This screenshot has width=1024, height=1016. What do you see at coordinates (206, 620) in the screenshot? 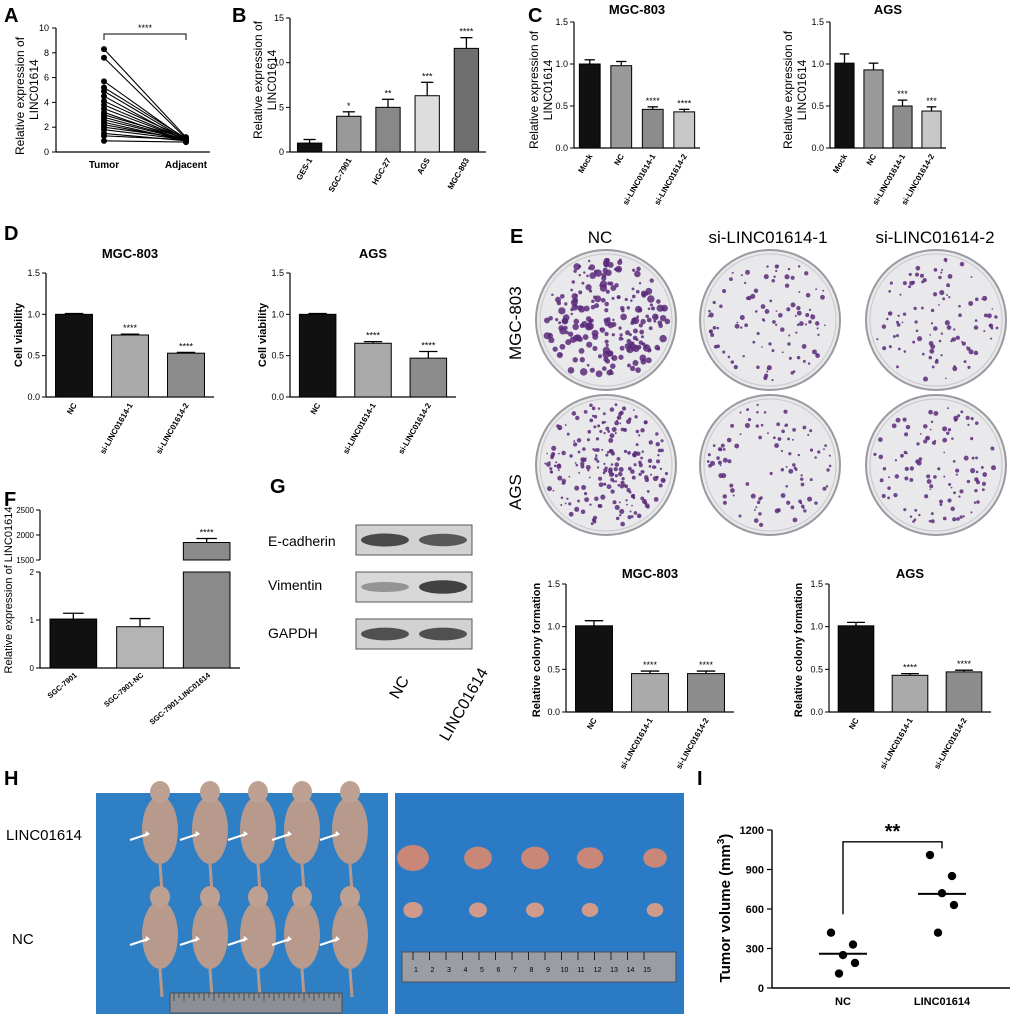
I see `chart-f-bar-lower` at bounding box center [206, 620].